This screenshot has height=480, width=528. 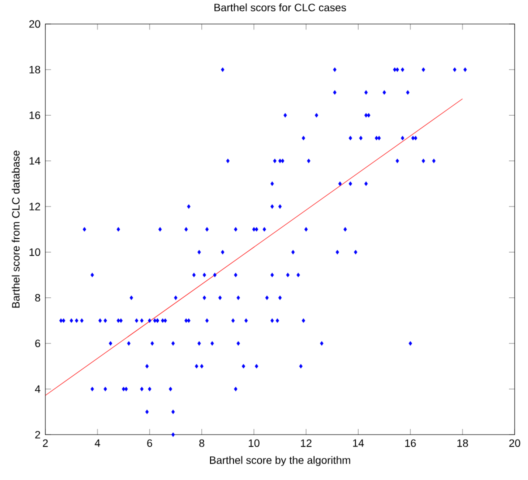 I want to click on x-tick-label: 2, so click(x=45, y=443).